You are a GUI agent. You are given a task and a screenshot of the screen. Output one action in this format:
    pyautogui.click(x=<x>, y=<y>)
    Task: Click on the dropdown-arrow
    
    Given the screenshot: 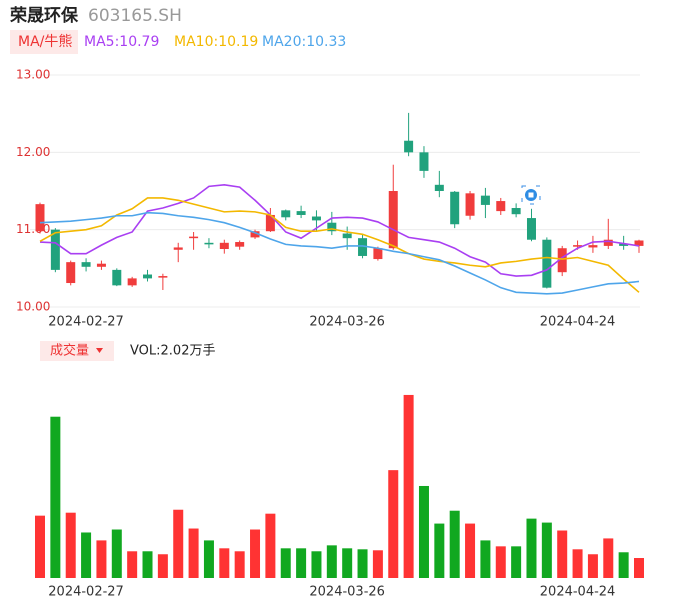 What is the action you would take?
    pyautogui.click(x=99, y=350)
    